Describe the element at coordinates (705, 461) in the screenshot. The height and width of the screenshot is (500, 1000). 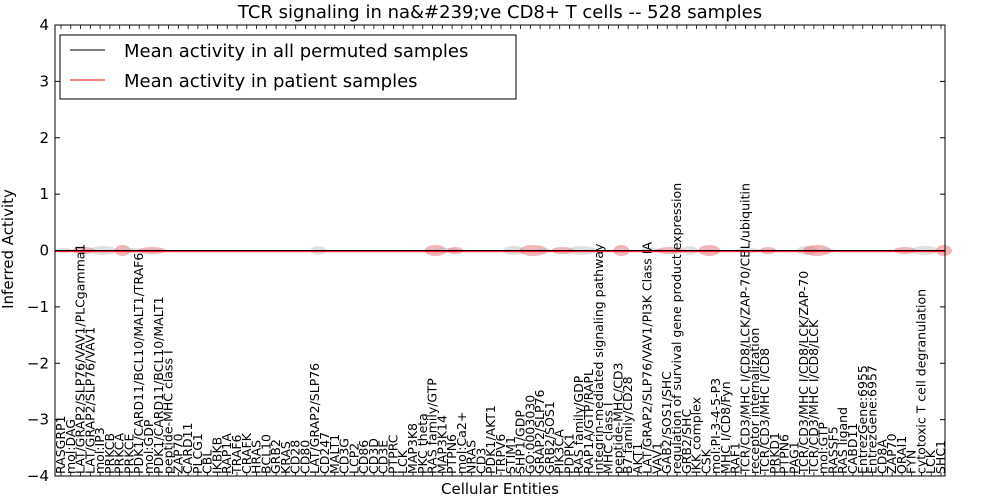
I see `category-label: CSK` at that location.